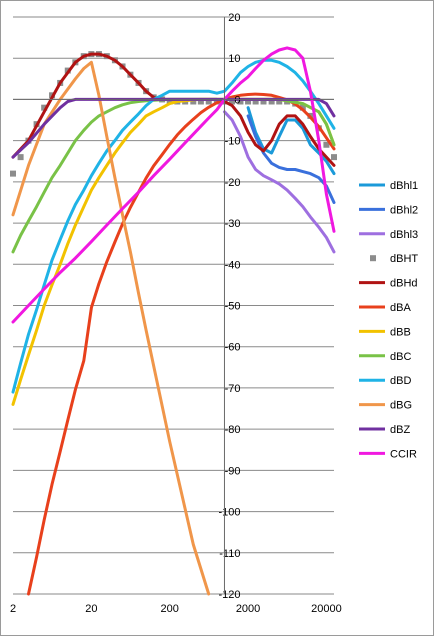  What do you see at coordinates (326, 609) in the screenshot?
I see `x-tick-label: 20000` at bounding box center [326, 609].